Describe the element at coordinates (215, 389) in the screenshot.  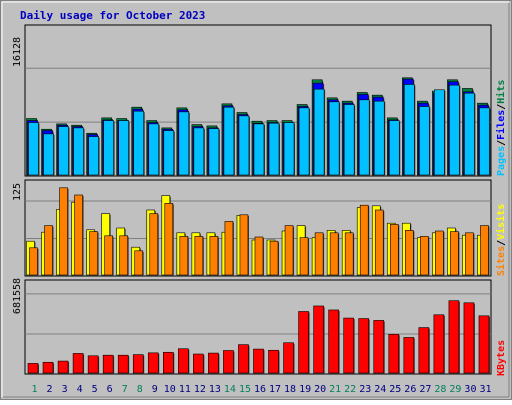
I see `x-tick-label-day-13: 13` at that location.